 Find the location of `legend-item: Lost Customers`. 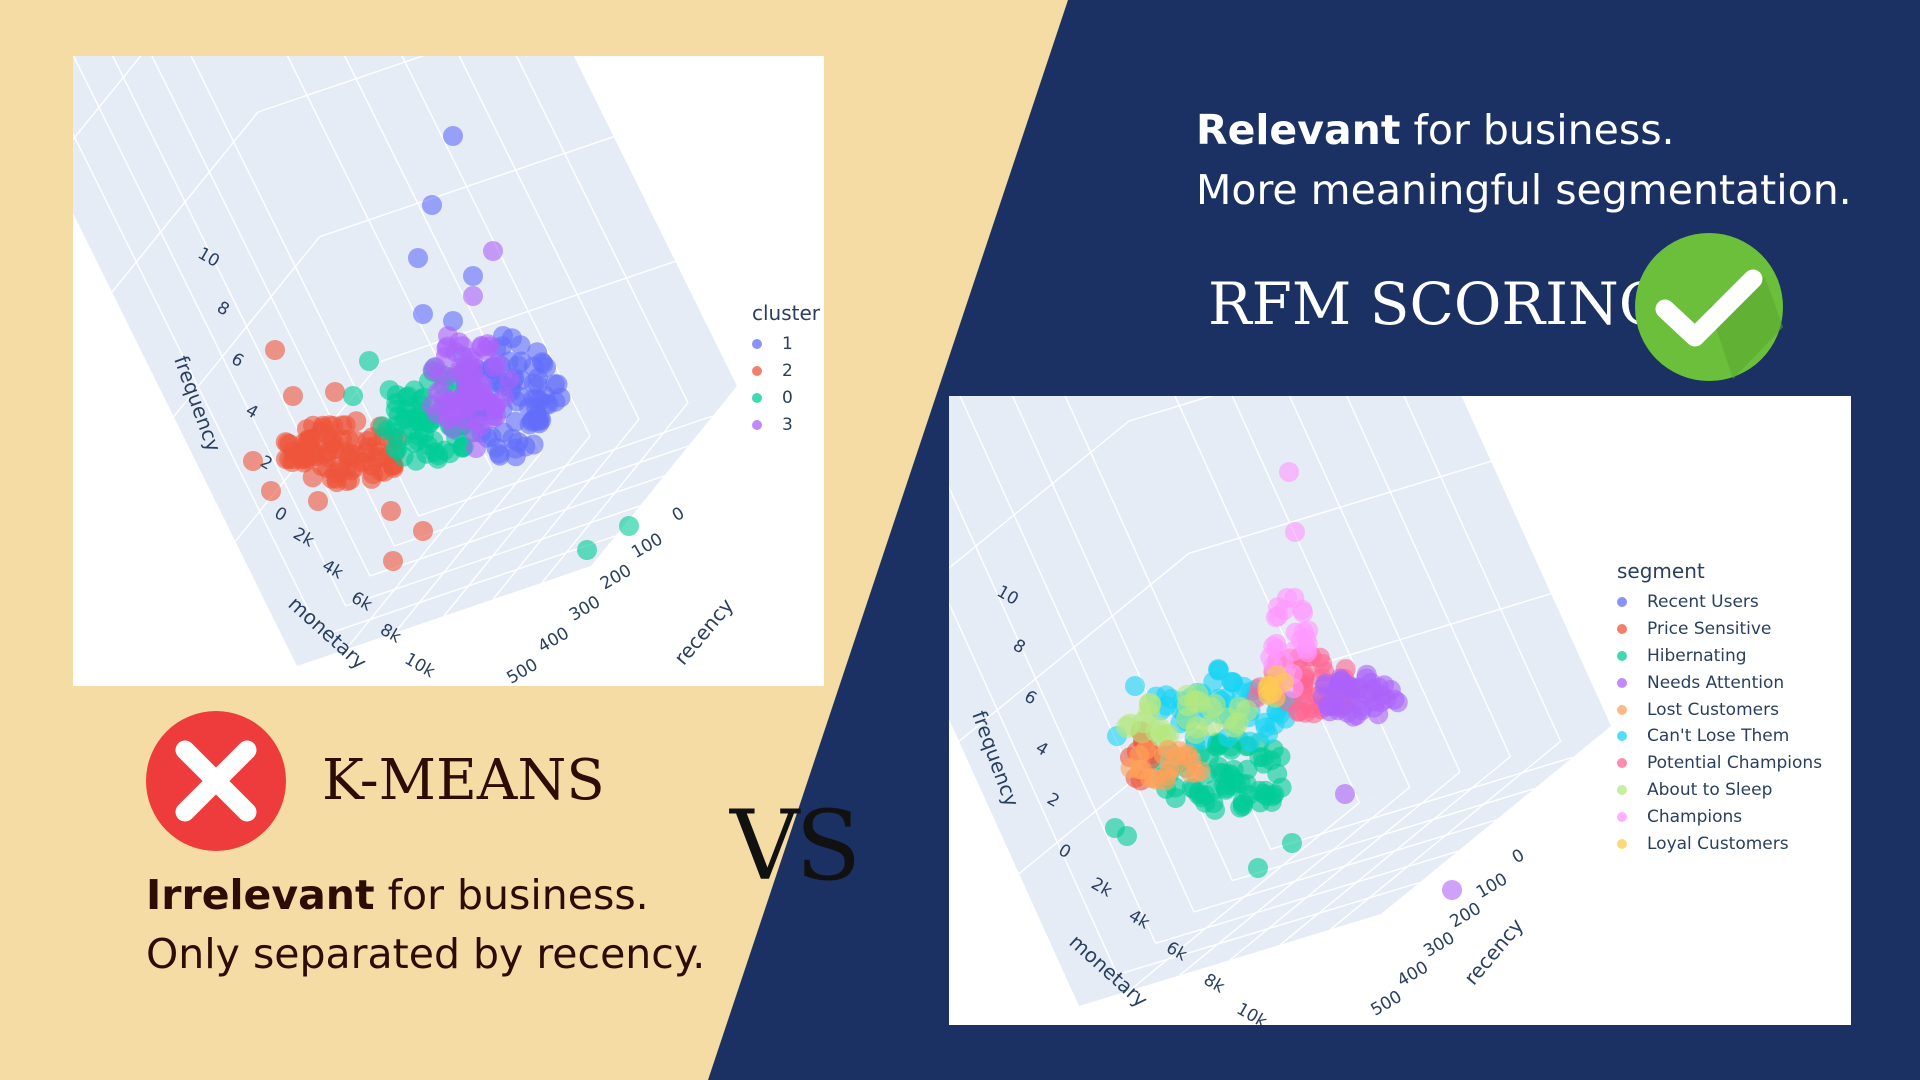

legend-item: Lost Customers is located at coordinates (1719, 709).